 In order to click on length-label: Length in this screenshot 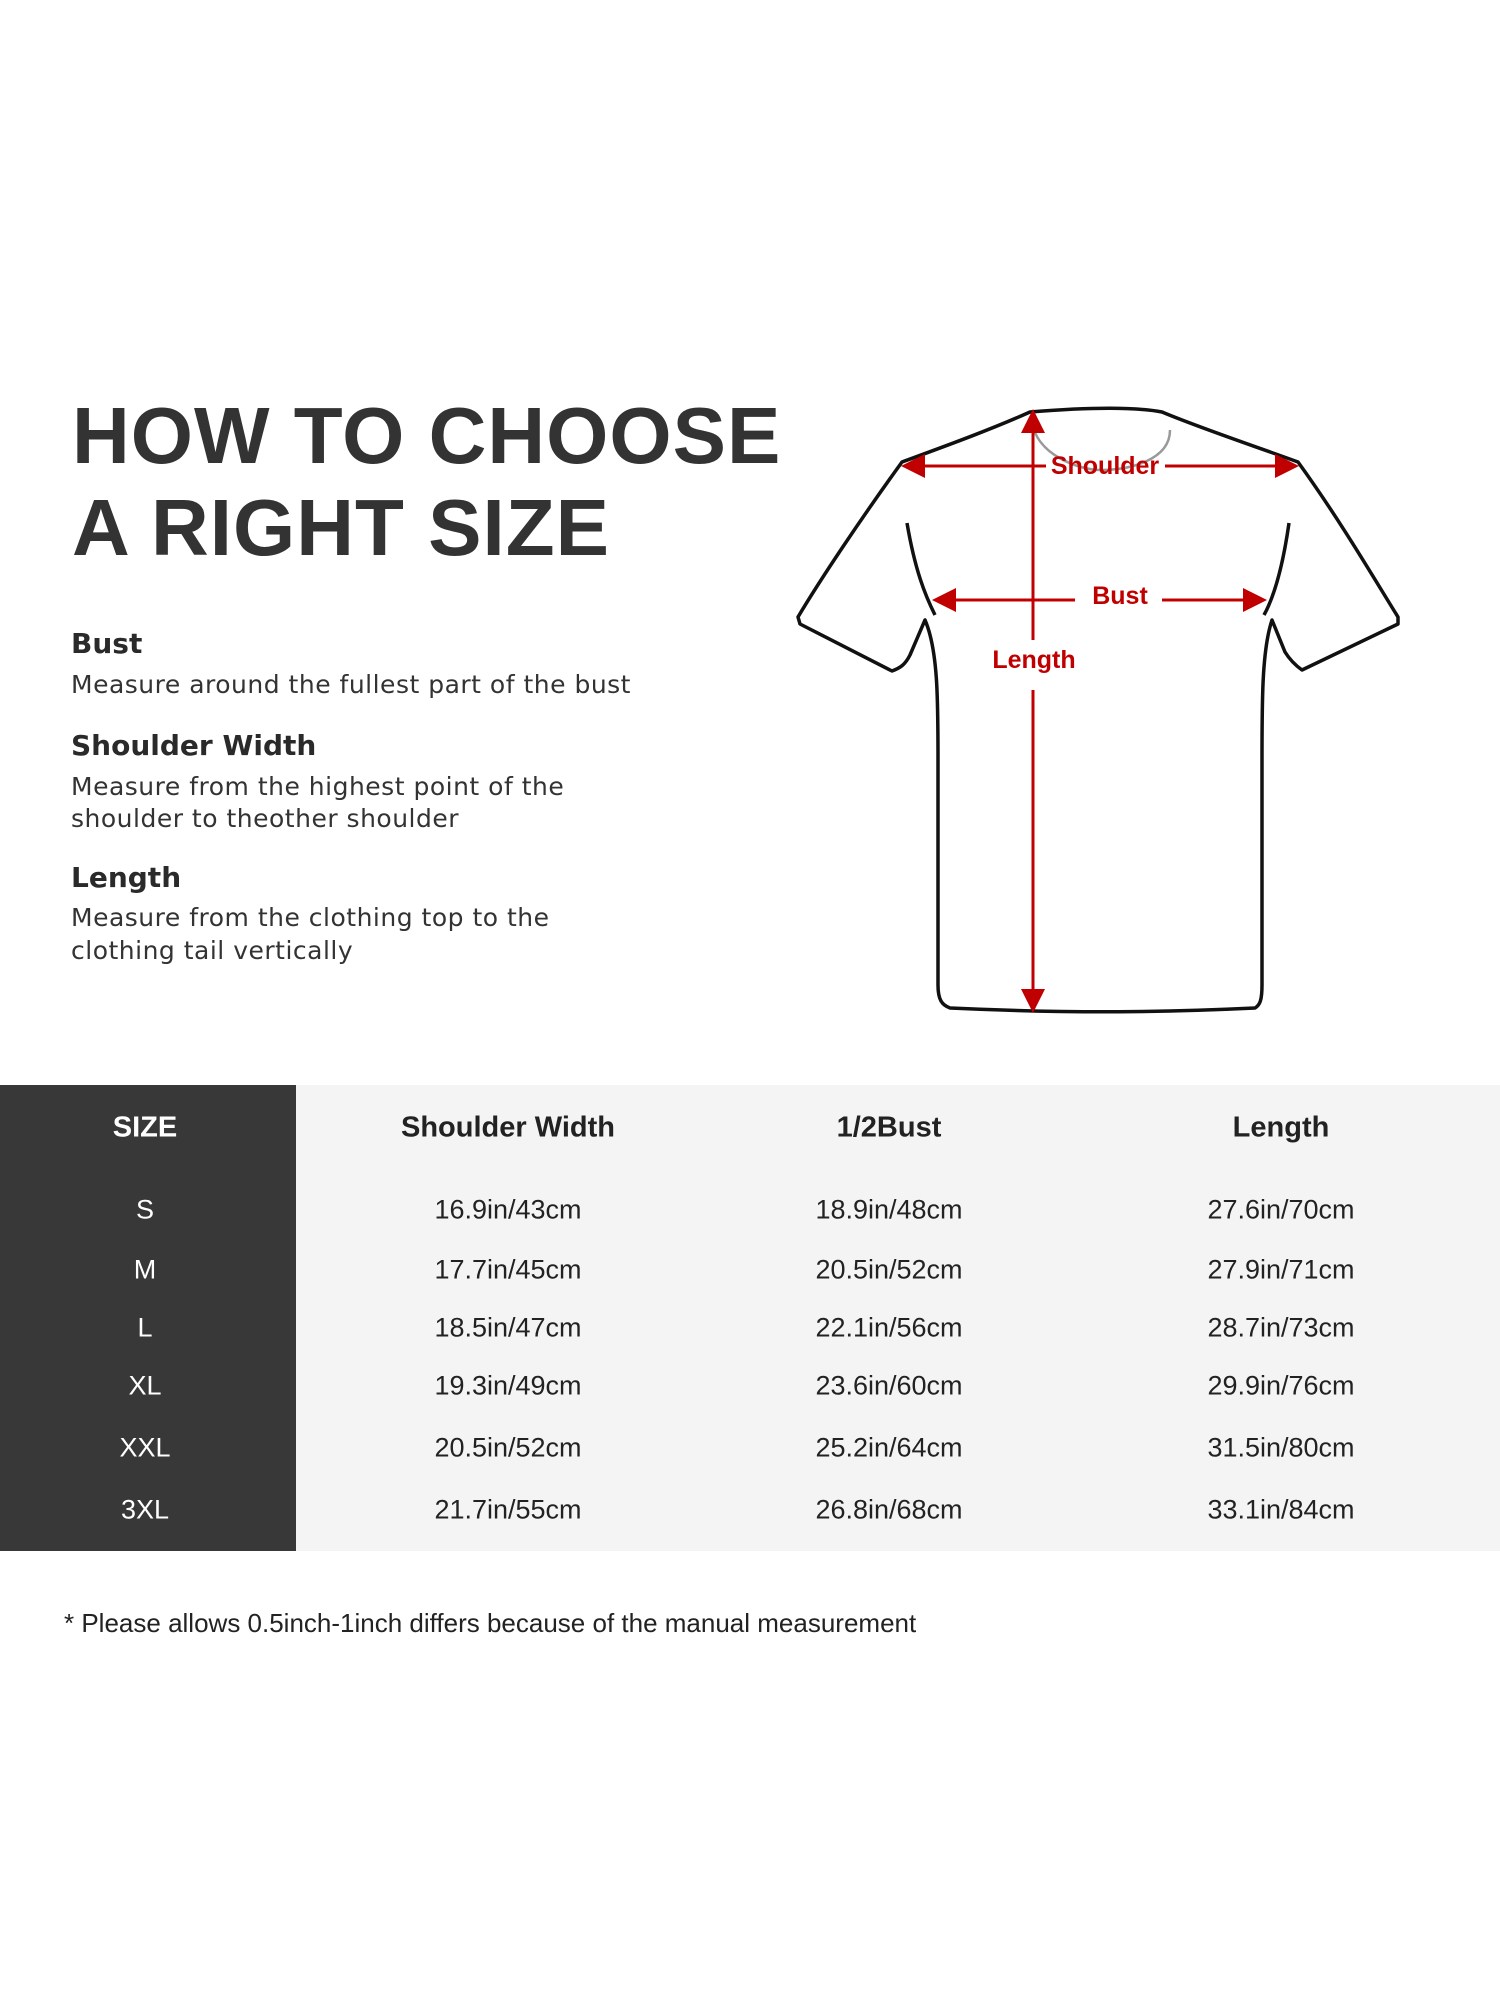, I will do `click(1033, 660)`.